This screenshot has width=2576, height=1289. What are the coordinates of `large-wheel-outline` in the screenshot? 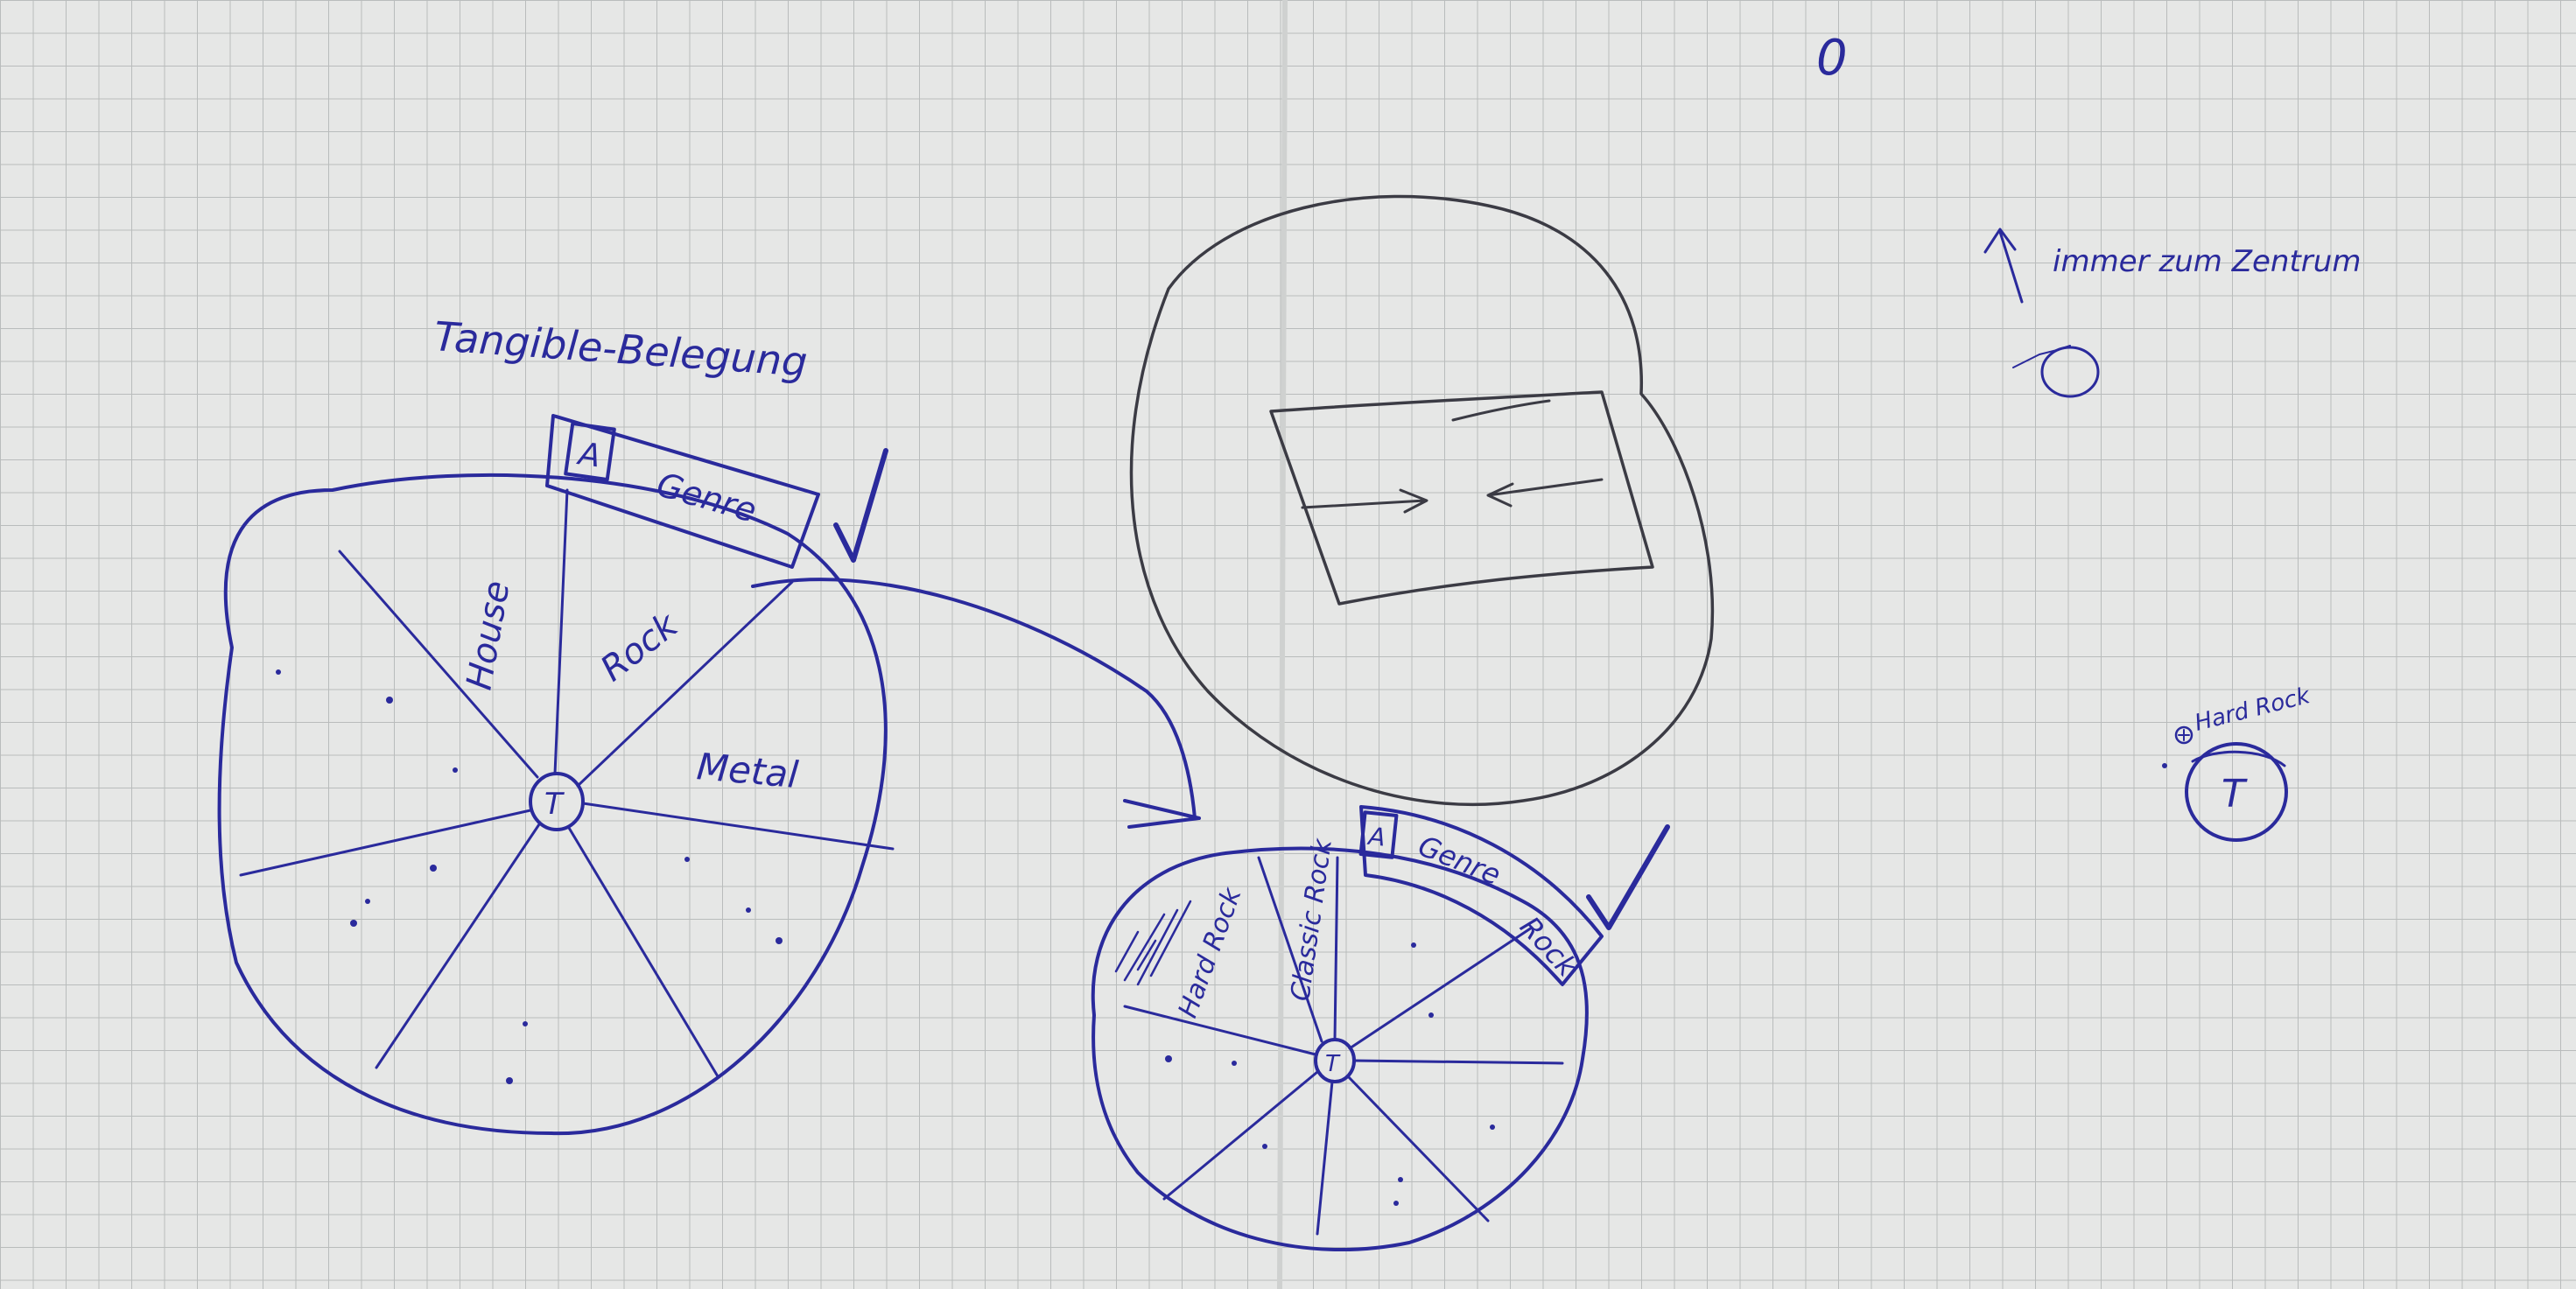 It's located at (552, 804).